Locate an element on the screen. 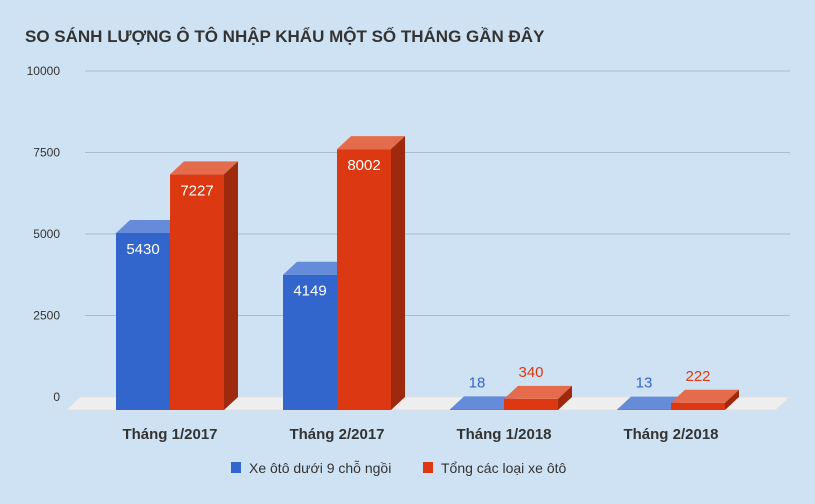  data-label: 13 is located at coordinates (644, 383).